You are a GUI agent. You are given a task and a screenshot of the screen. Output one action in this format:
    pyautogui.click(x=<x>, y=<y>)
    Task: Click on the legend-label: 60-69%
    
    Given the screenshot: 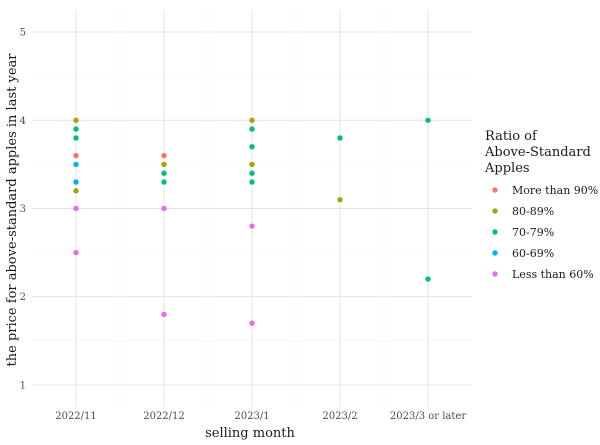 What is the action you would take?
    pyautogui.click(x=533, y=253)
    